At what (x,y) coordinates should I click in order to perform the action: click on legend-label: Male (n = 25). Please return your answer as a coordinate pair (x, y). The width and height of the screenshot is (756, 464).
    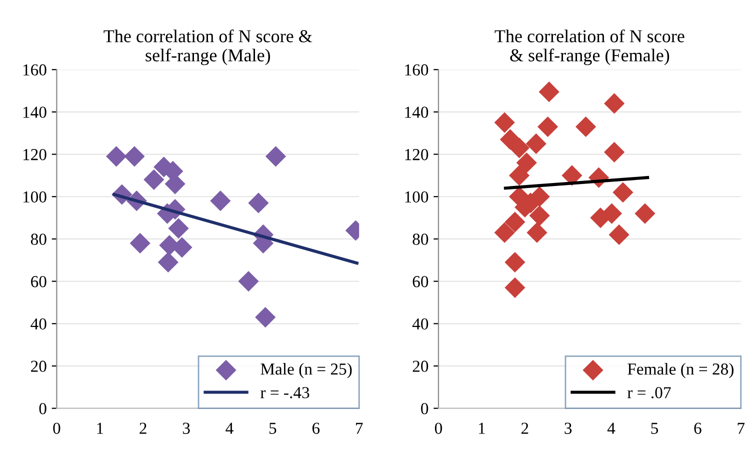
    Looking at the image, I should click on (306, 370).